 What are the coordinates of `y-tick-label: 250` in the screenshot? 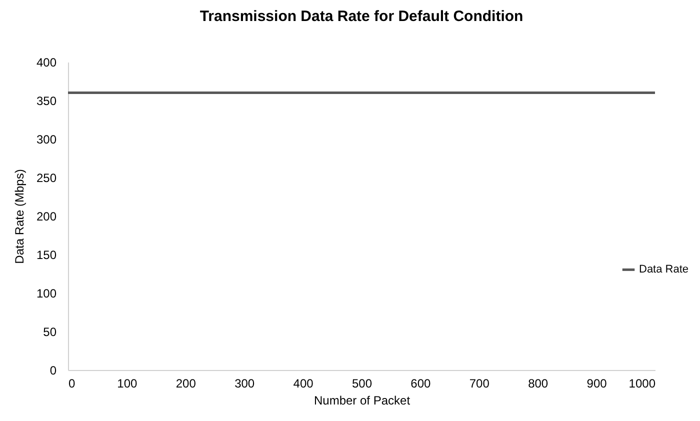 It's located at (46, 178).